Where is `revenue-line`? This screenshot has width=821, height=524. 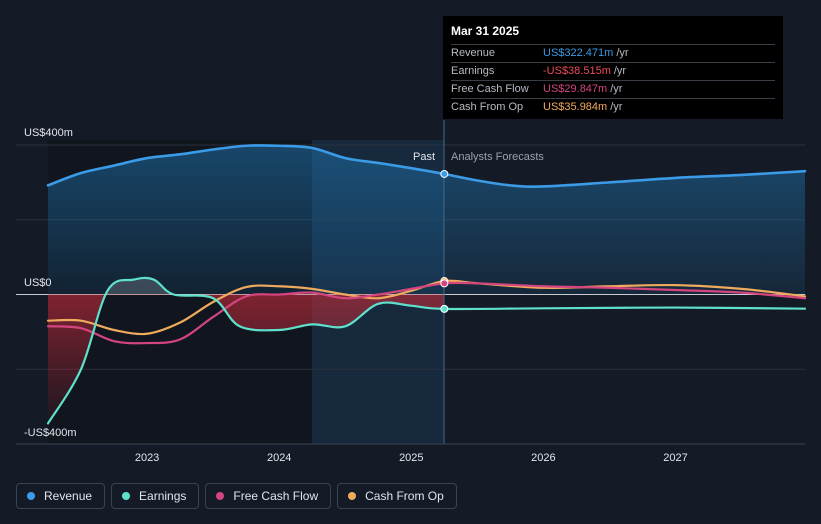 revenue-line is located at coordinates (426, 166).